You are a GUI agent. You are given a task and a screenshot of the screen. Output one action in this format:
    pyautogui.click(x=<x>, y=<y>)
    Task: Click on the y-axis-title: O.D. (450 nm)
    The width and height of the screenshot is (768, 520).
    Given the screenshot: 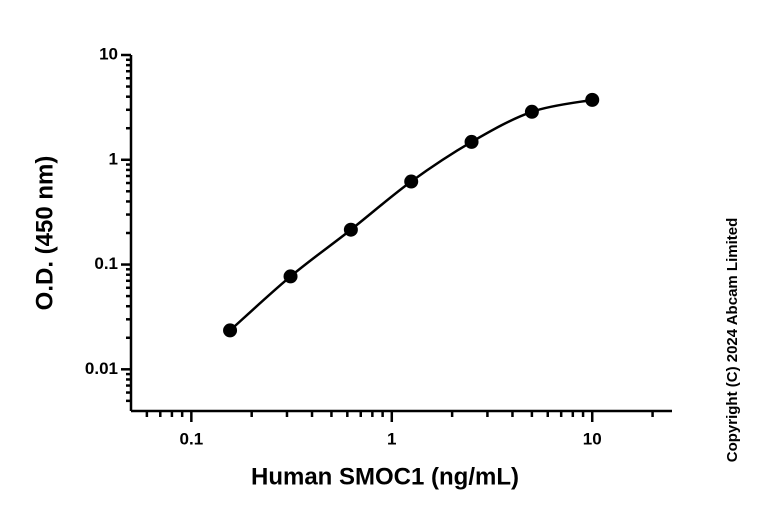 What is the action you would take?
    pyautogui.click(x=44, y=233)
    